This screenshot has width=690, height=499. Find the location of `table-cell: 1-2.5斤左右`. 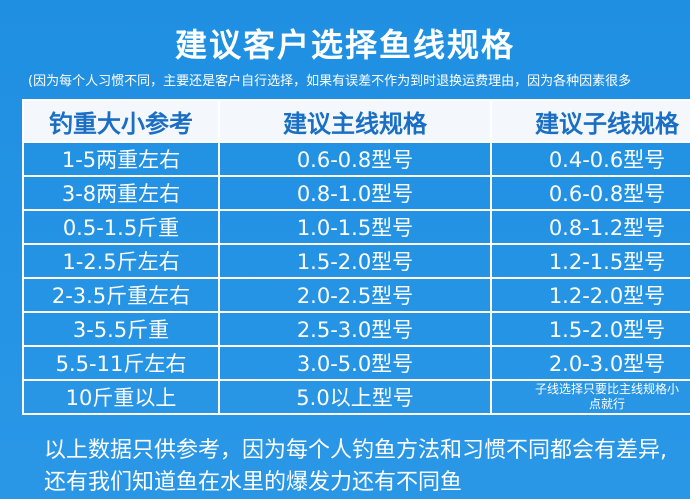

table-cell: 1-2.5斤左右 is located at coordinates (121, 261).